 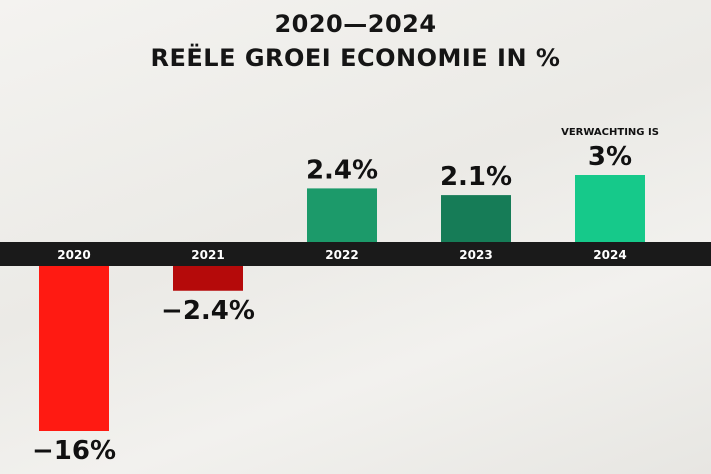 What do you see at coordinates (610, 208) in the screenshot?
I see `bar-2024` at bounding box center [610, 208].